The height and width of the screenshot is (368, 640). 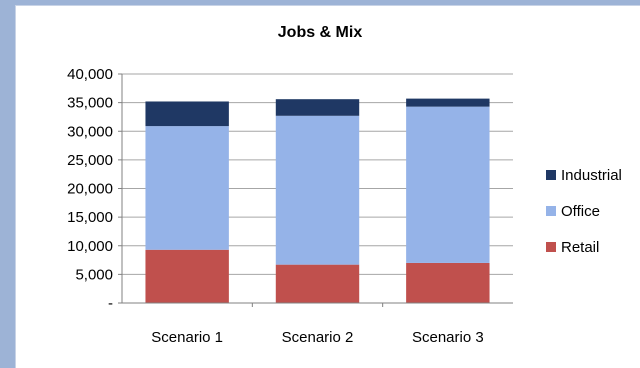 I want to click on x-tick-label: Scenario 3, so click(x=448, y=337).